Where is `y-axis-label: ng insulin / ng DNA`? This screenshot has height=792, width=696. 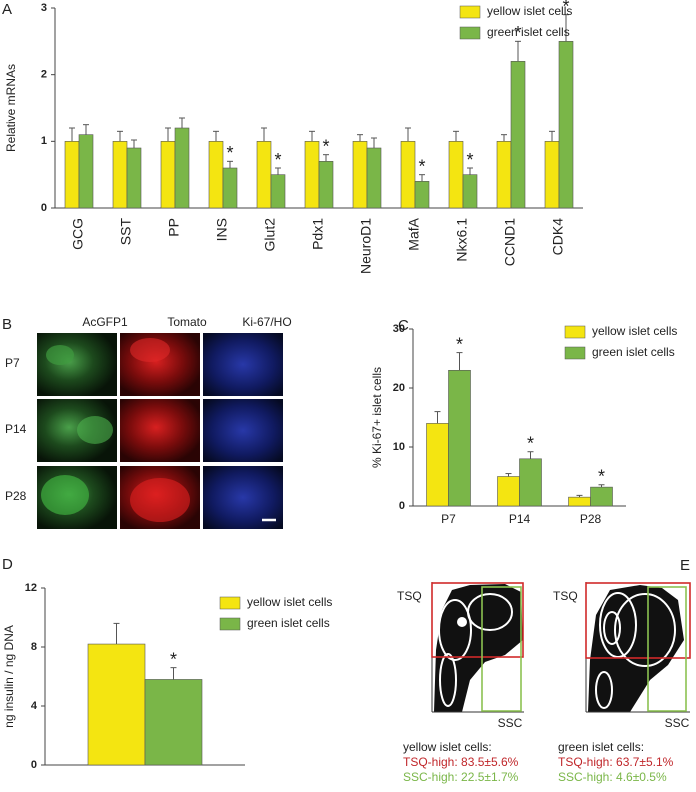
y-axis-label: ng insulin / ng DNA is located at coordinates (9, 676).